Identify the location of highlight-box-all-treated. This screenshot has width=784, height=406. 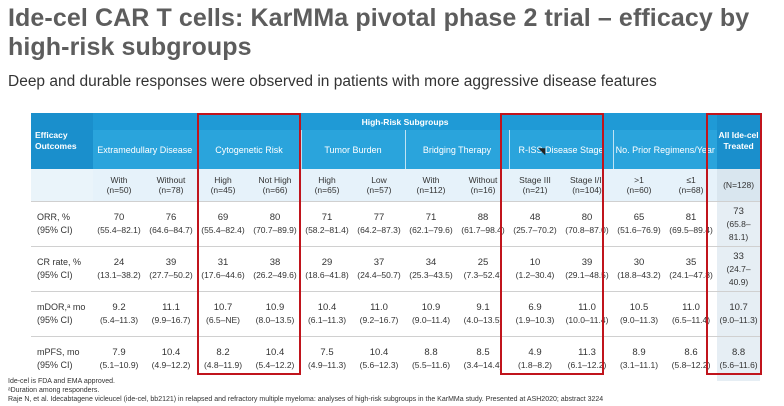
(734, 244).